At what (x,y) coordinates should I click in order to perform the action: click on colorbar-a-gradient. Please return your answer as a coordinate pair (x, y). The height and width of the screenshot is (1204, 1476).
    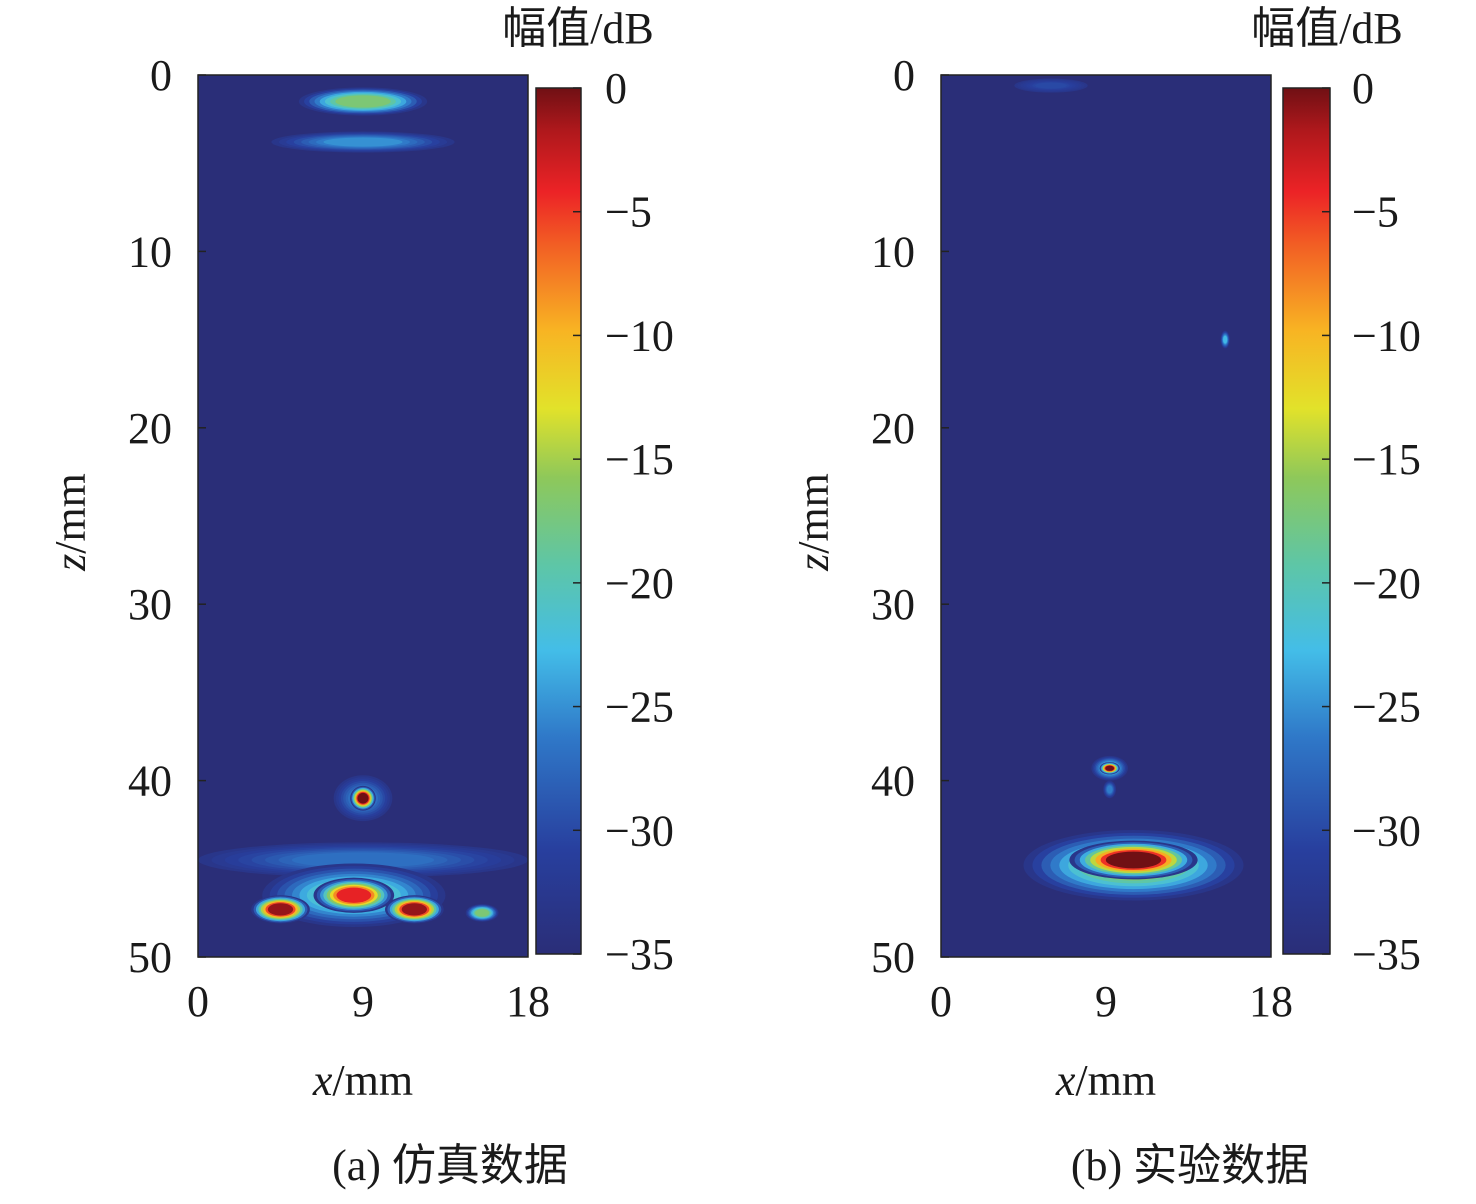
    Looking at the image, I should click on (558, 521).